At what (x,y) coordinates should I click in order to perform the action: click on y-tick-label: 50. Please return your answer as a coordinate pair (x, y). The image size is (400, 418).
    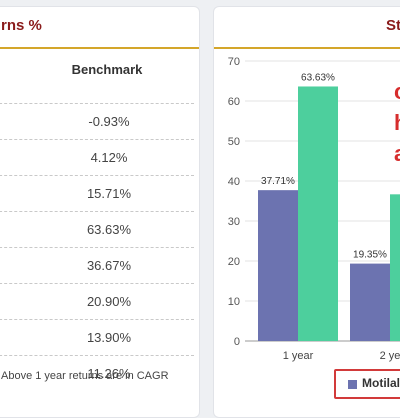
    Looking at the image, I should click on (234, 142).